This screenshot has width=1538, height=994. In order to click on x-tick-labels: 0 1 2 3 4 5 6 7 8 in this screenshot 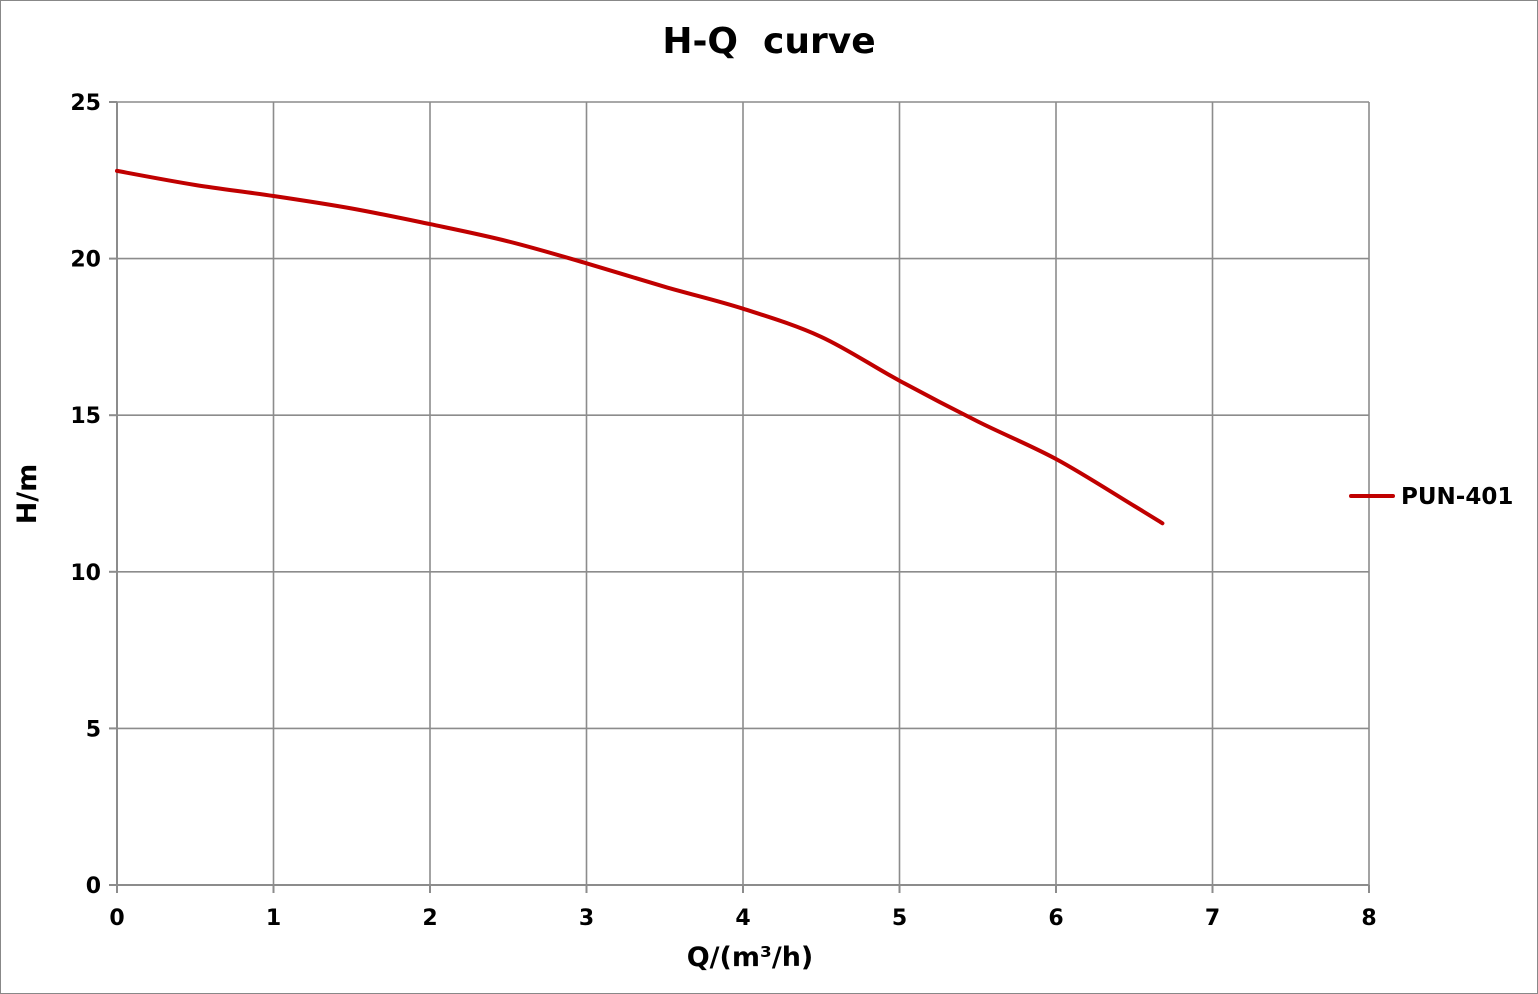, I will do `click(742, 918)`.